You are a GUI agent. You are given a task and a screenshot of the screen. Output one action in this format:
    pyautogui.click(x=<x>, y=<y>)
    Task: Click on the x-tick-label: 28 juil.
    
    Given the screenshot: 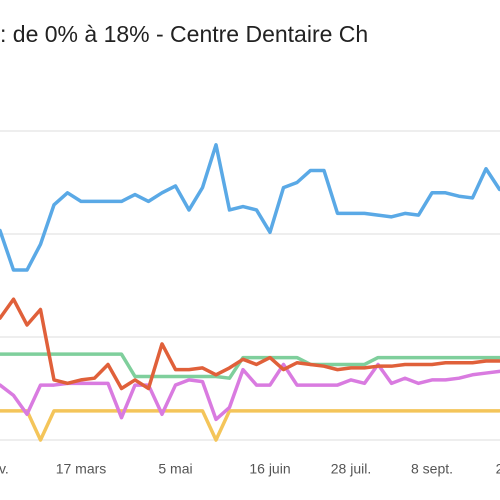 What is the action you would take?
    pyautogui.click(x=351, y=469)
    